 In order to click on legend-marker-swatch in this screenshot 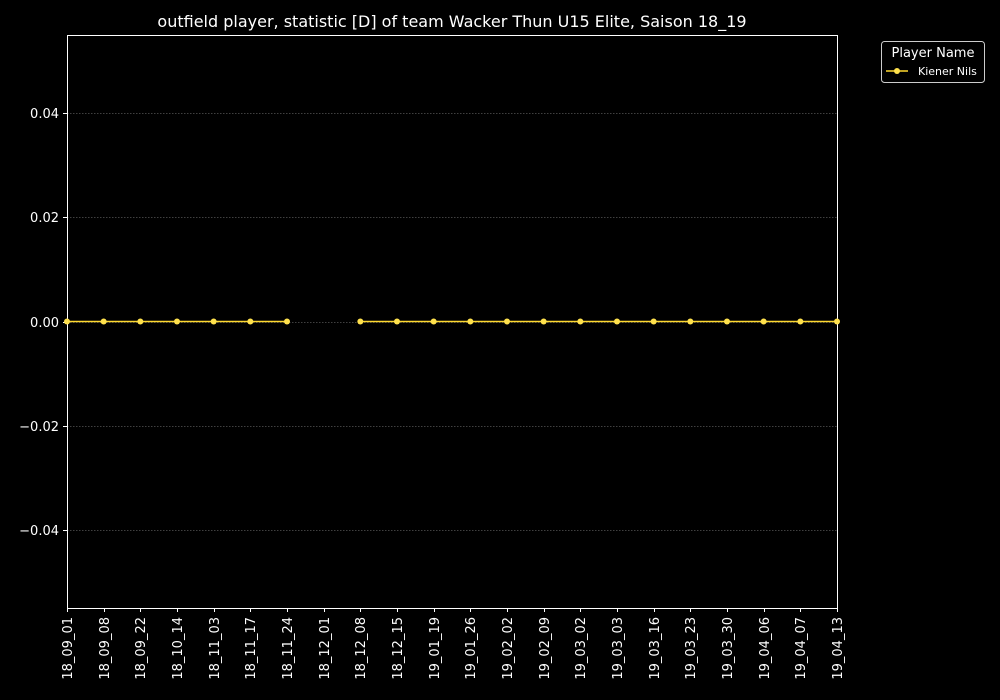, I will do `click(897, 71)`.